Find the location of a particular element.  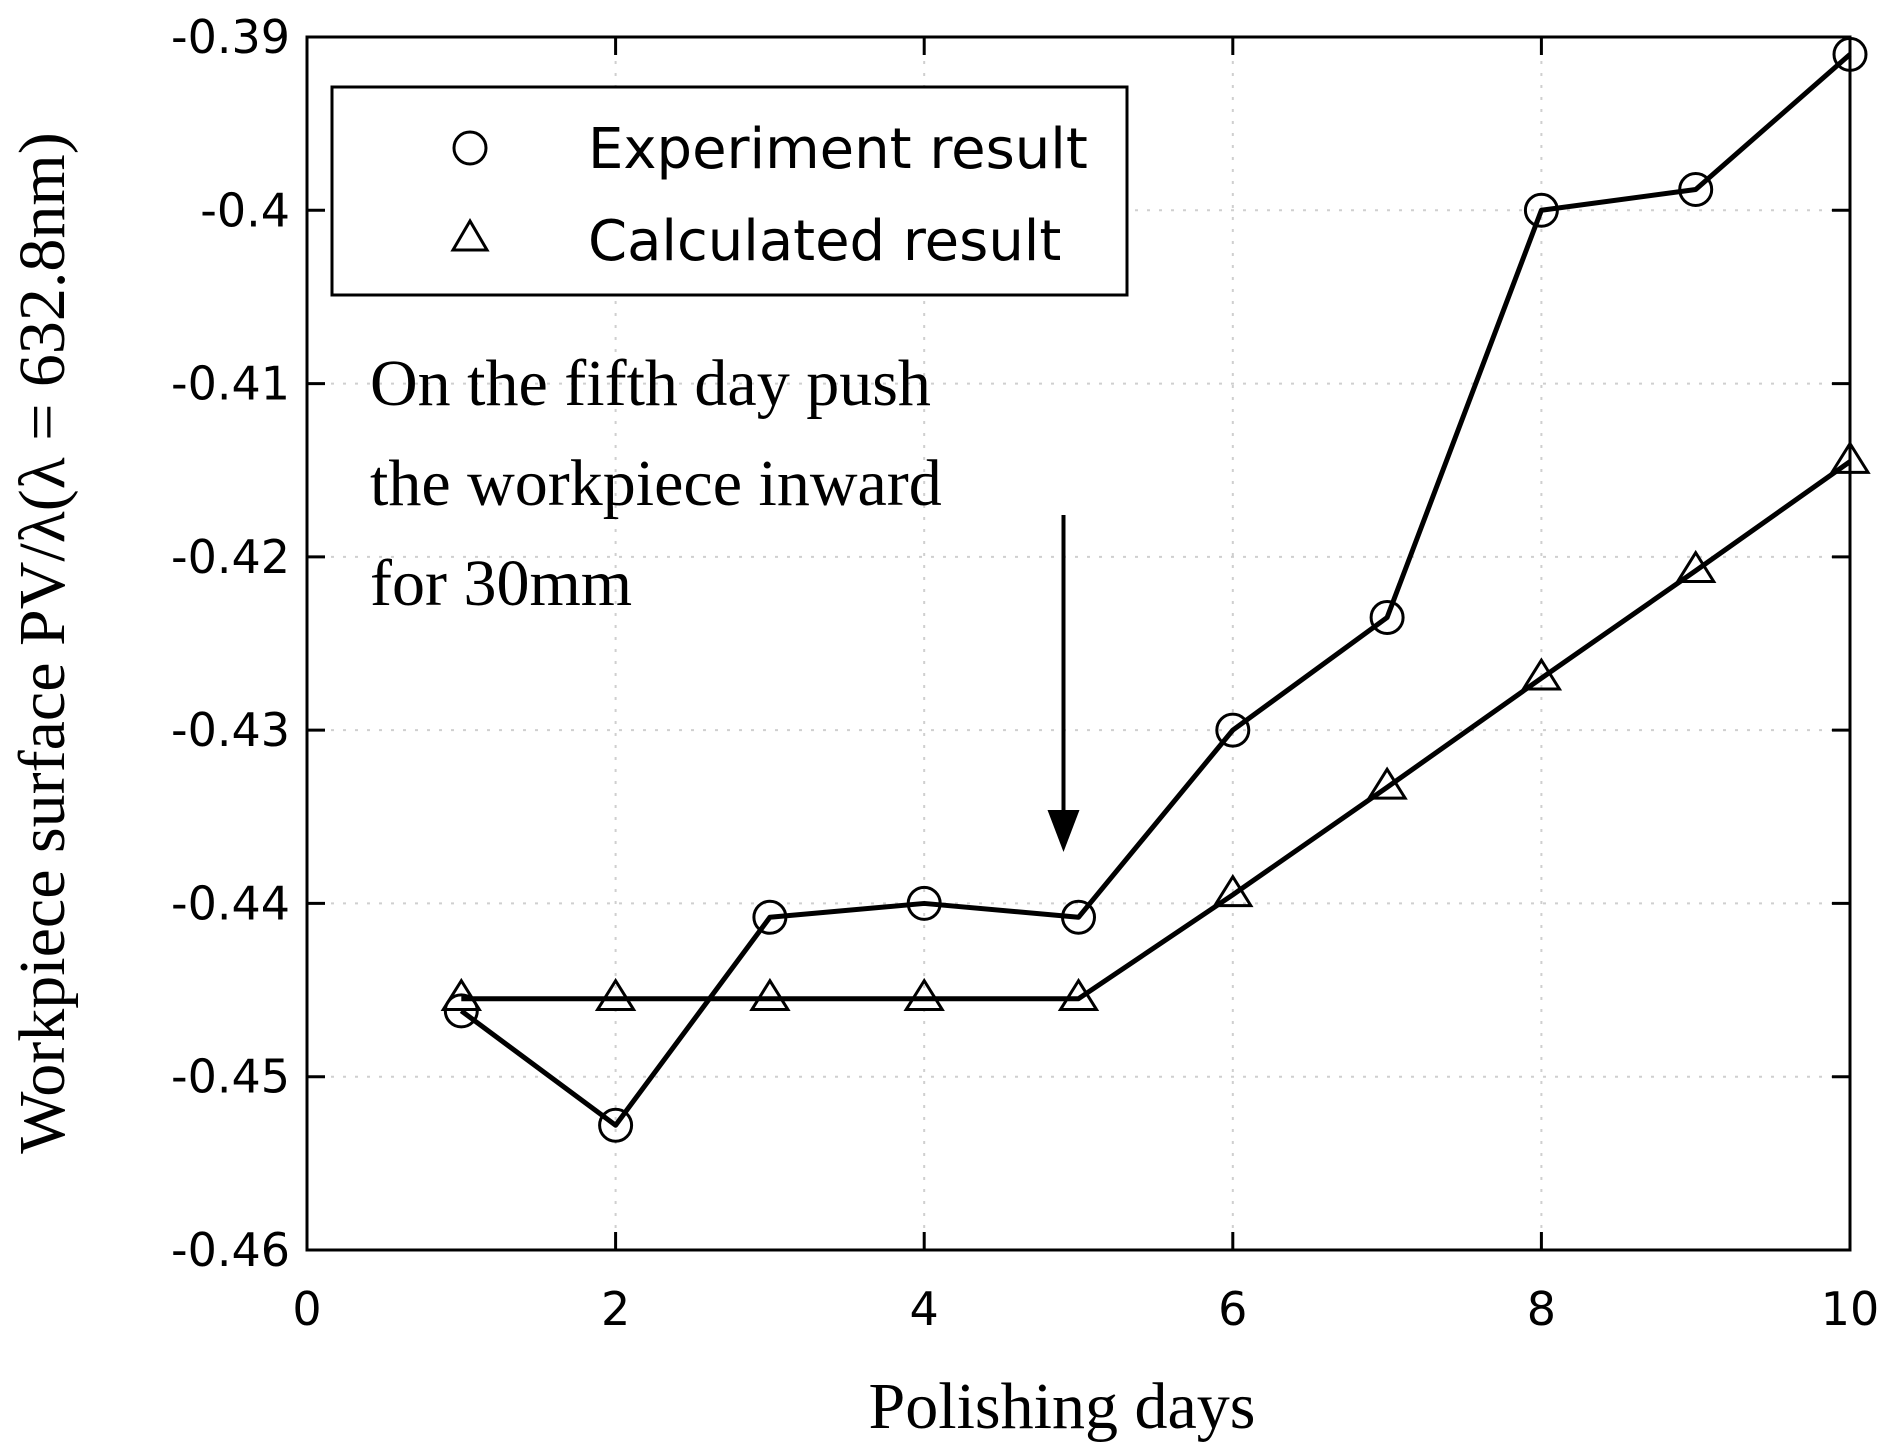

legend-box is located at coordinates (729, 191).